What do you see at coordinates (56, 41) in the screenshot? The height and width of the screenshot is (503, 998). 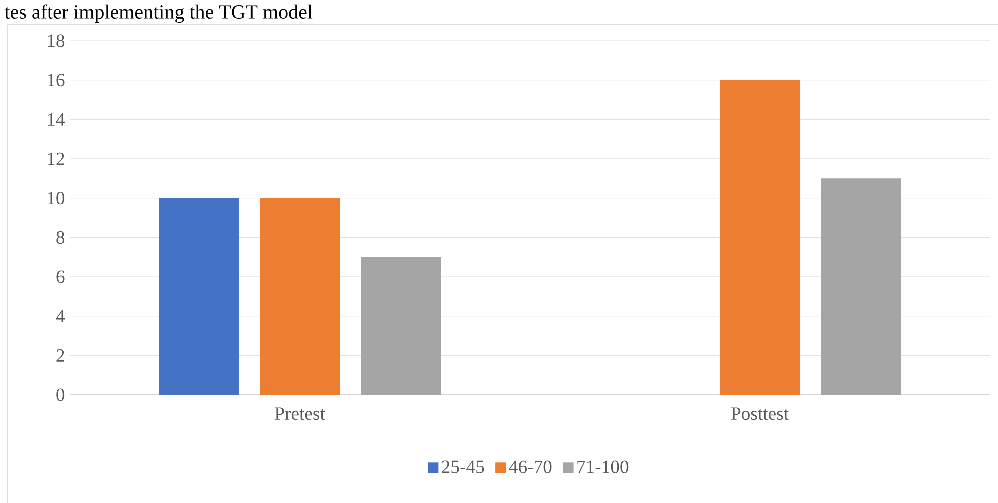 I see `y-tick-label: 18` at bounding box center [56, 41].